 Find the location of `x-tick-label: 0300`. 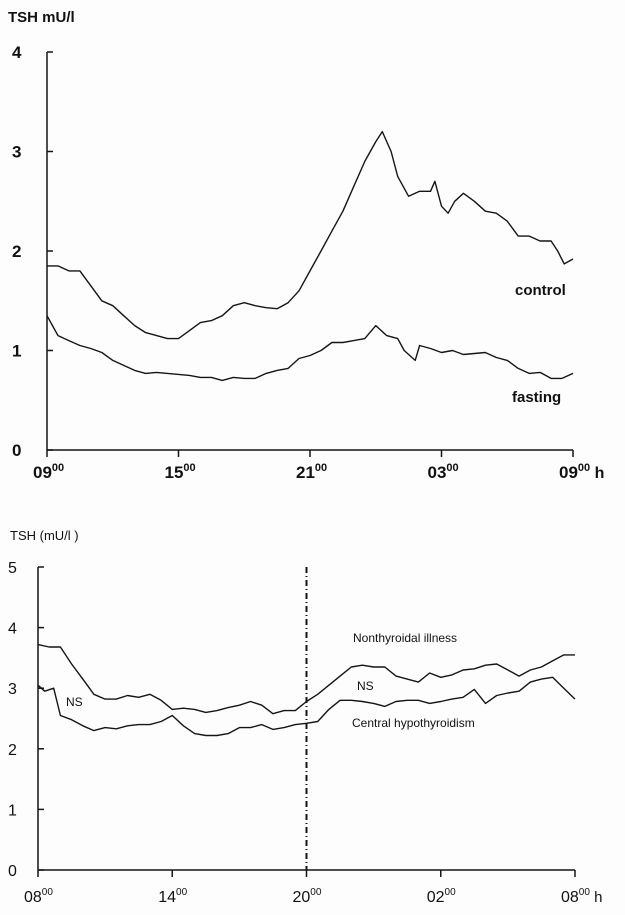

x-tick-label: 0300 is located at coordinates (443, 472).